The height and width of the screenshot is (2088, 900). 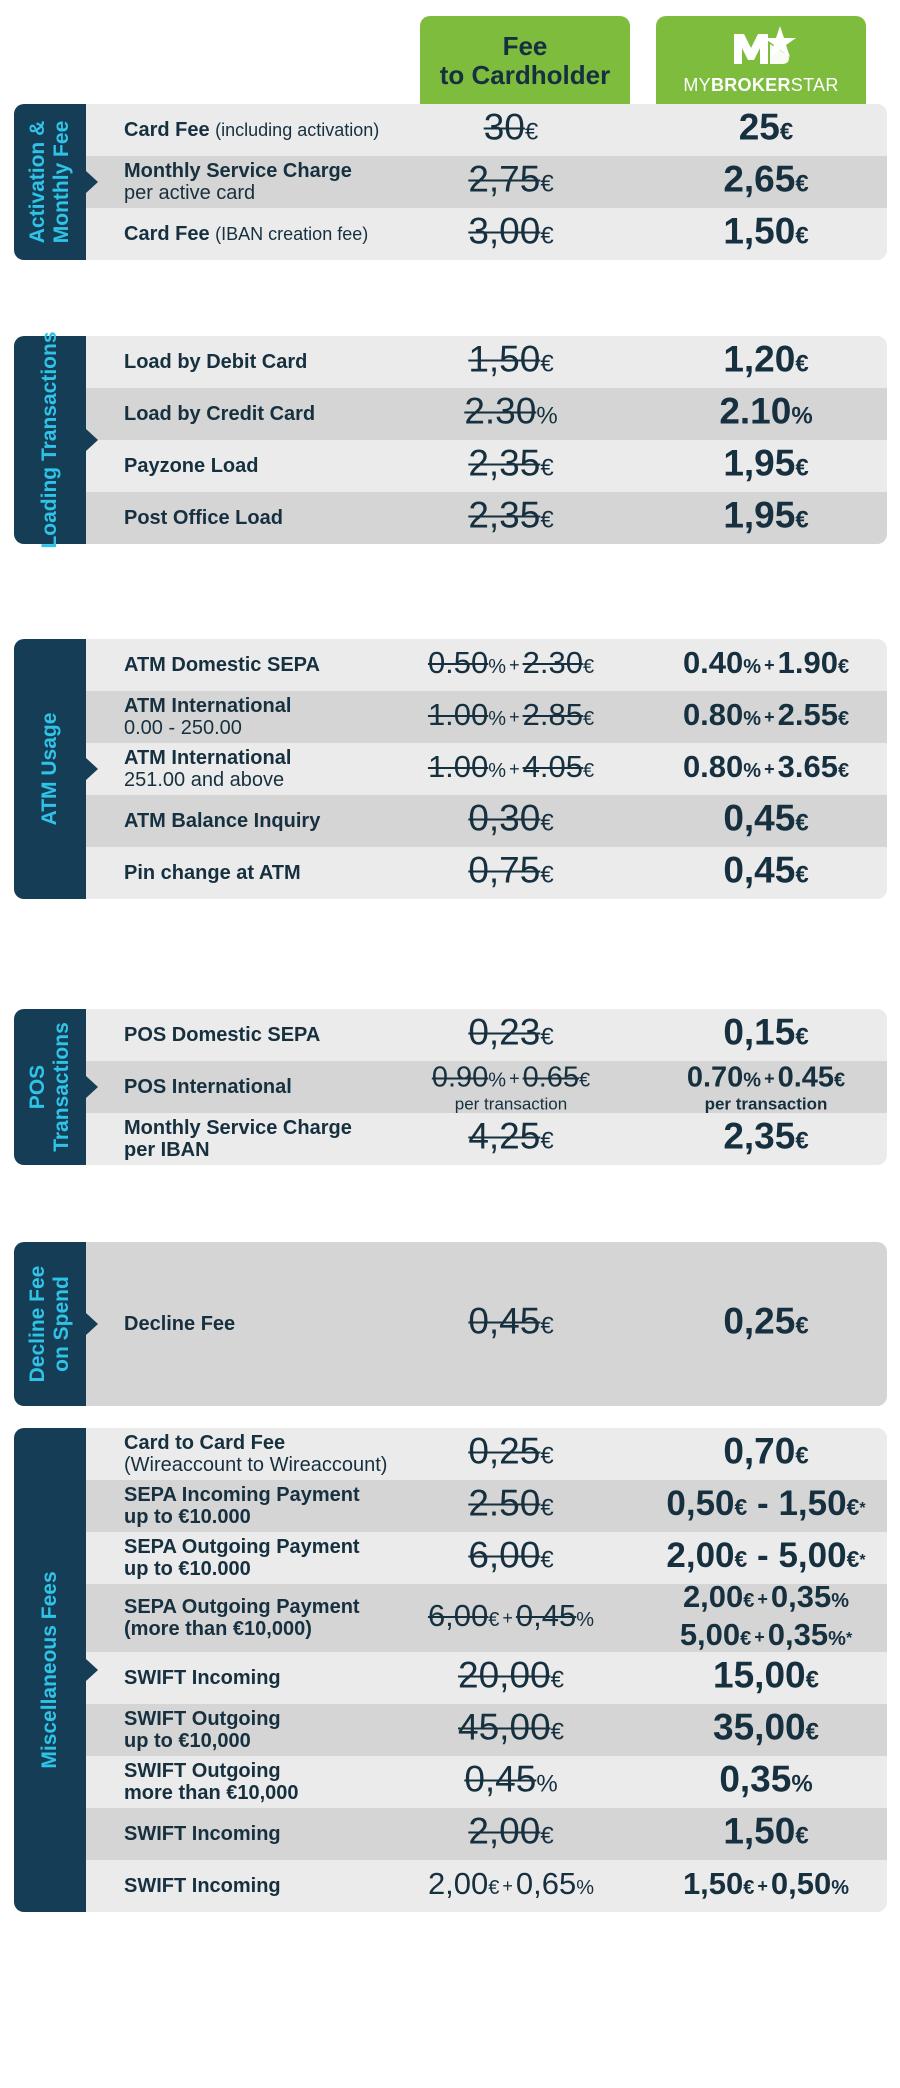 I want to click on amount: 0.45, so click(x=806, y=1077).